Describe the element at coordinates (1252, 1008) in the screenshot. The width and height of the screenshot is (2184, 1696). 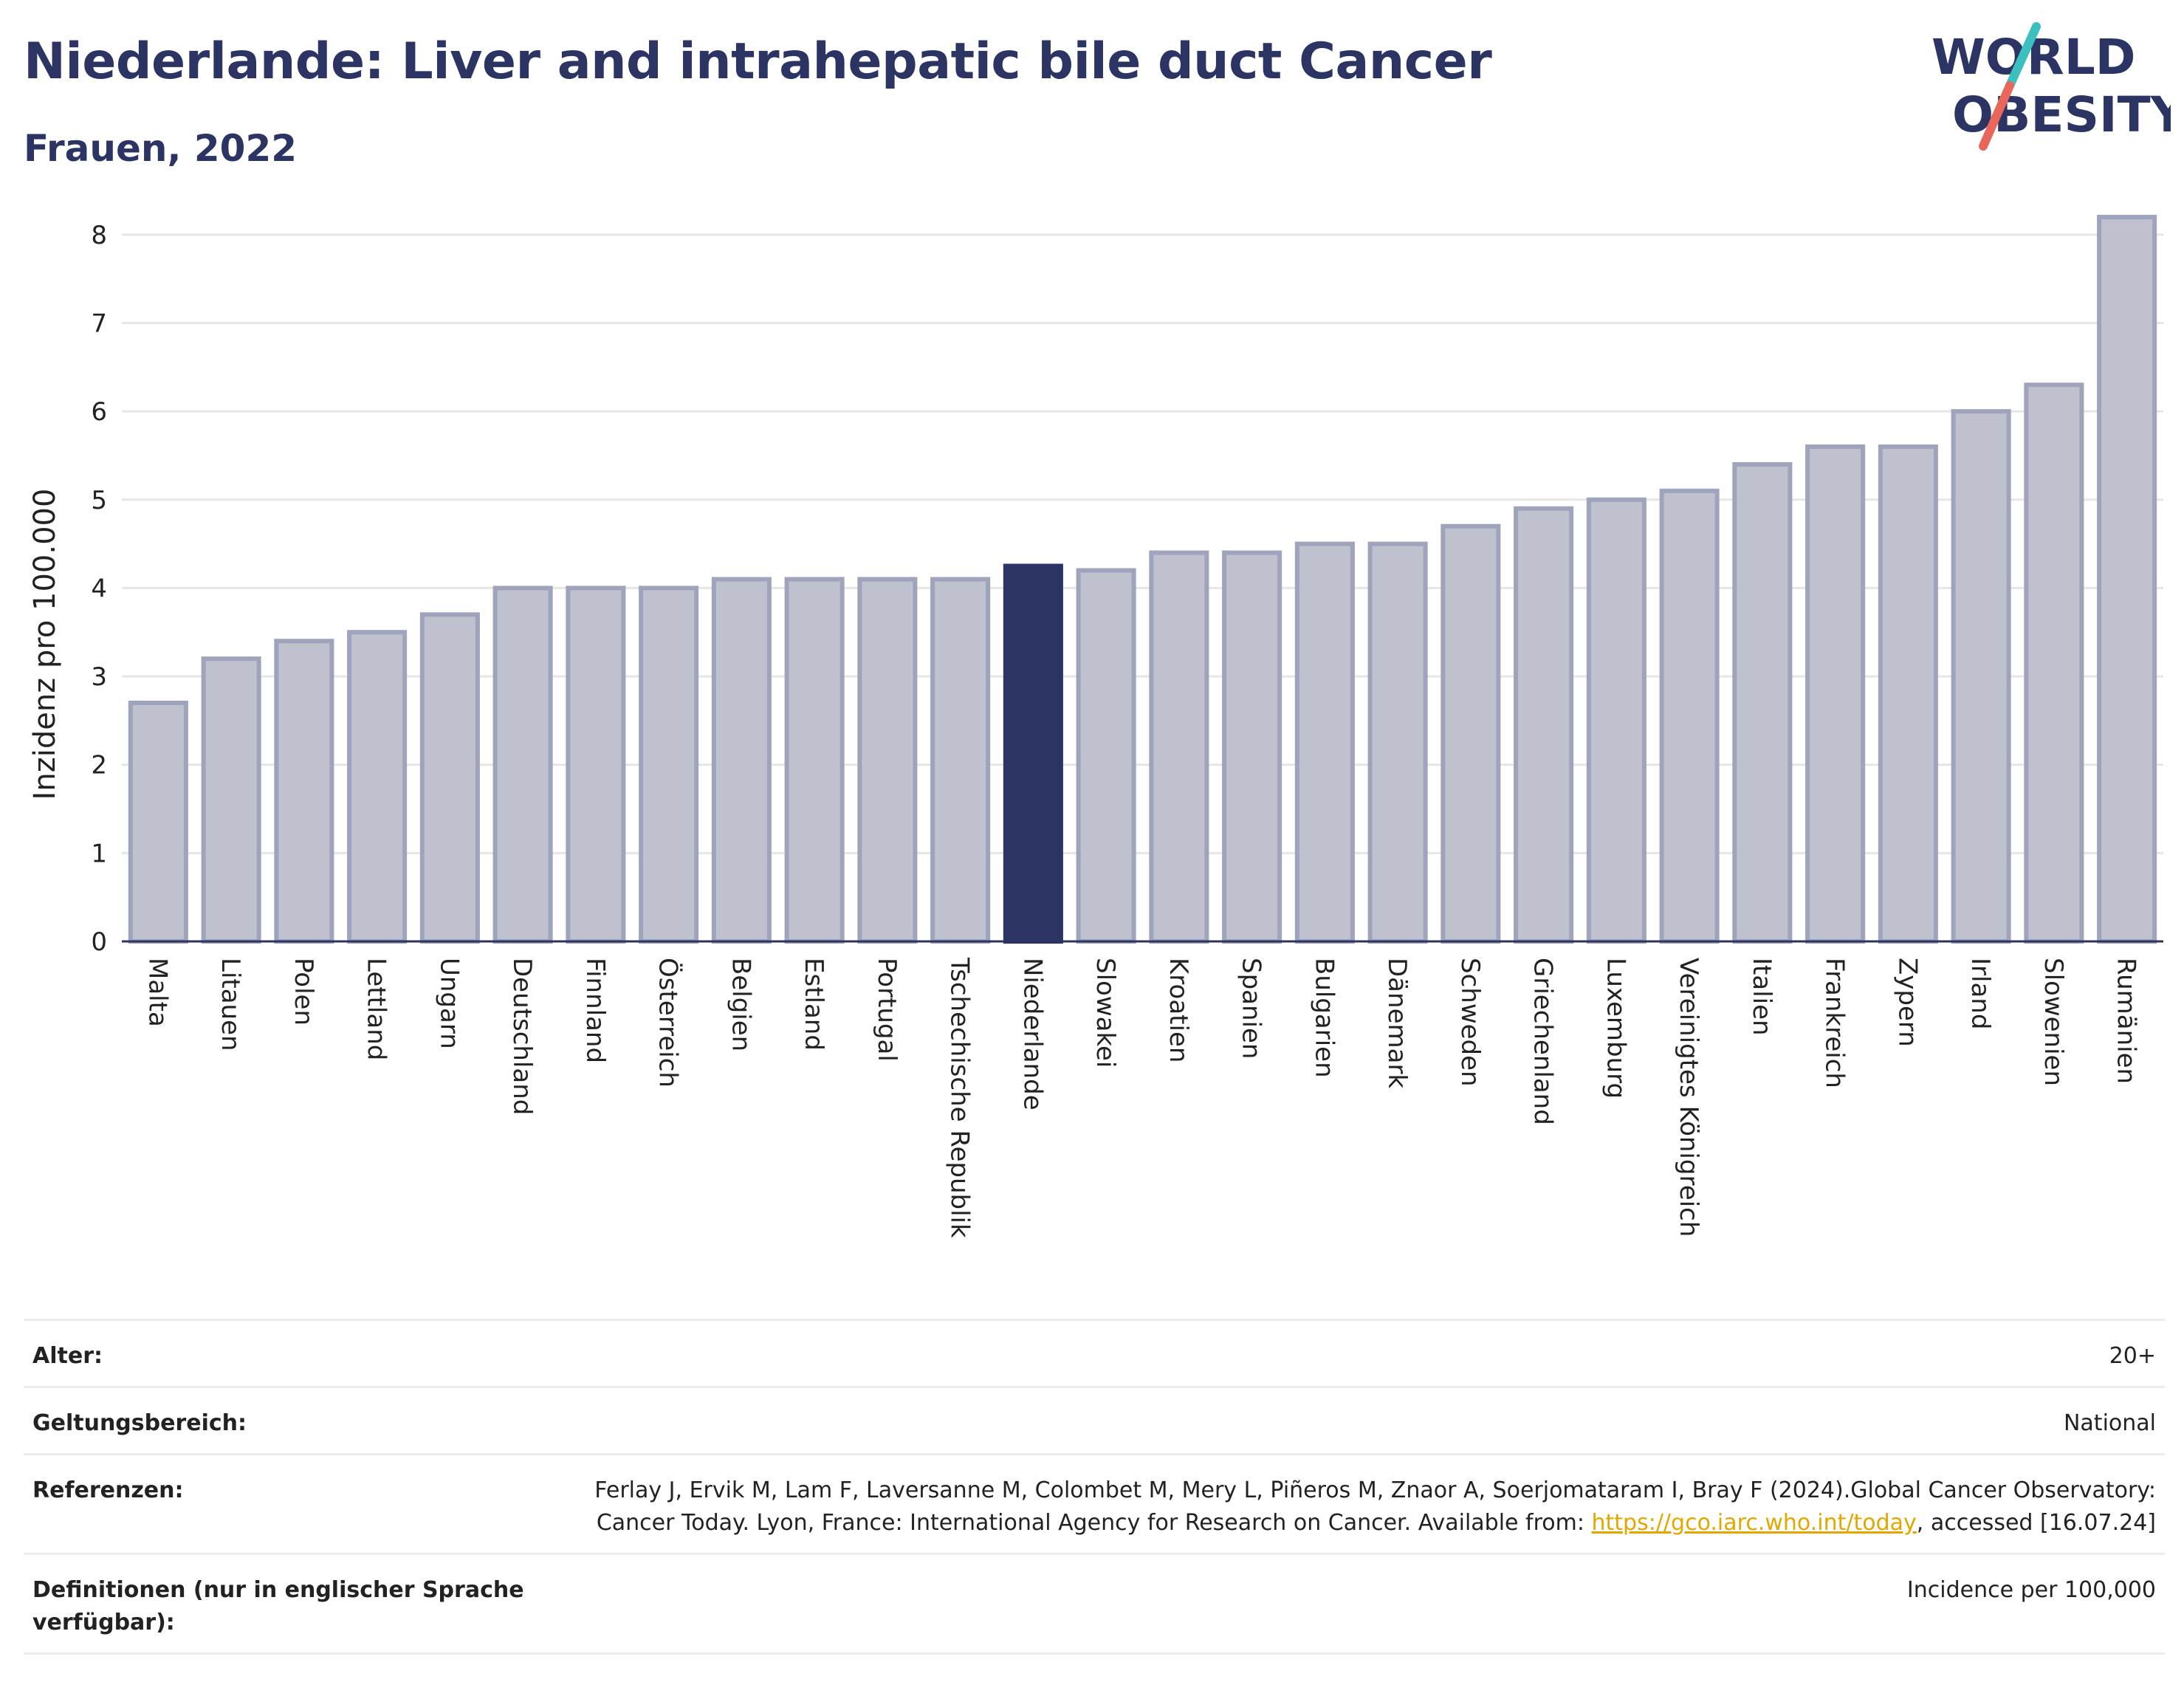
I see `x-category-label: Spanien` at that location.